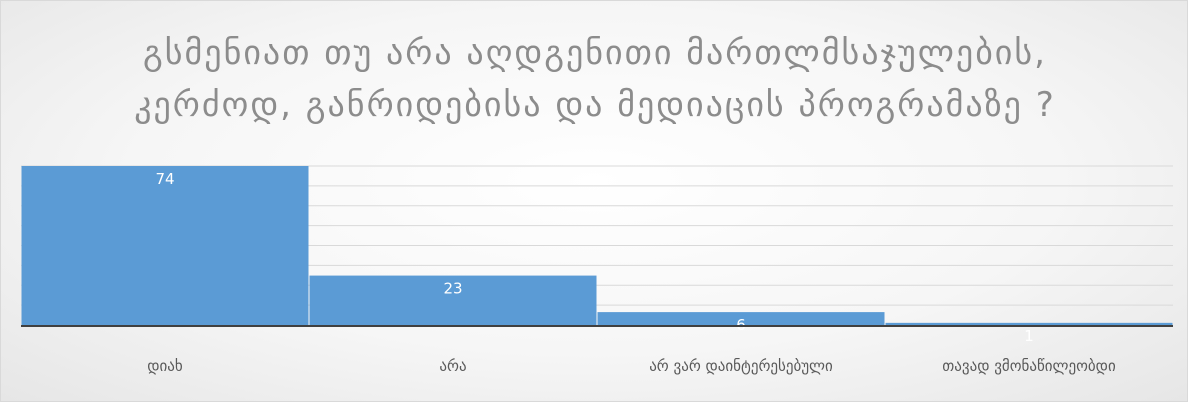  I want to click on data-label-1: 74, so click(164, 179).